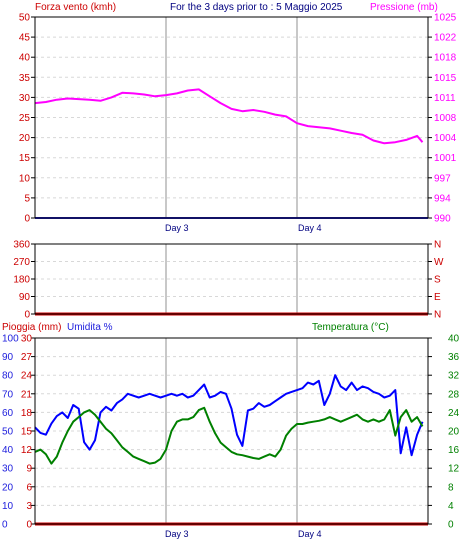 This screenshot has width=460, height=555. What do you see at coordinates (27, 219) in the screenshot?
I see `wind-axis-tick-label: 0` at bounding box center [27, 219].